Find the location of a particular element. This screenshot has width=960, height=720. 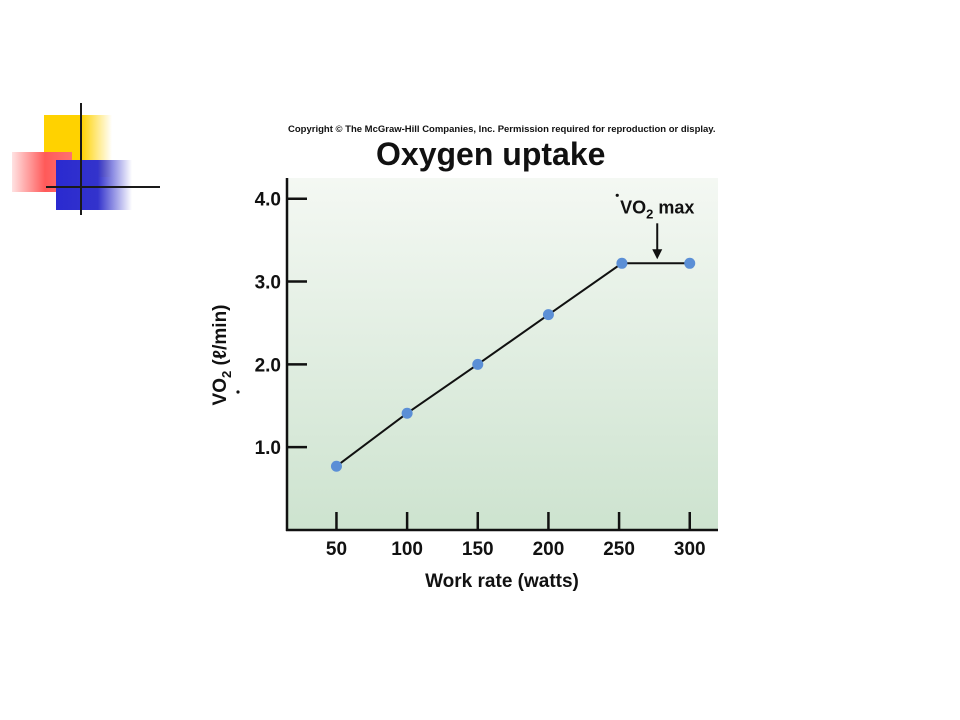

annotation-o: O is located at coordinates (639, 207).